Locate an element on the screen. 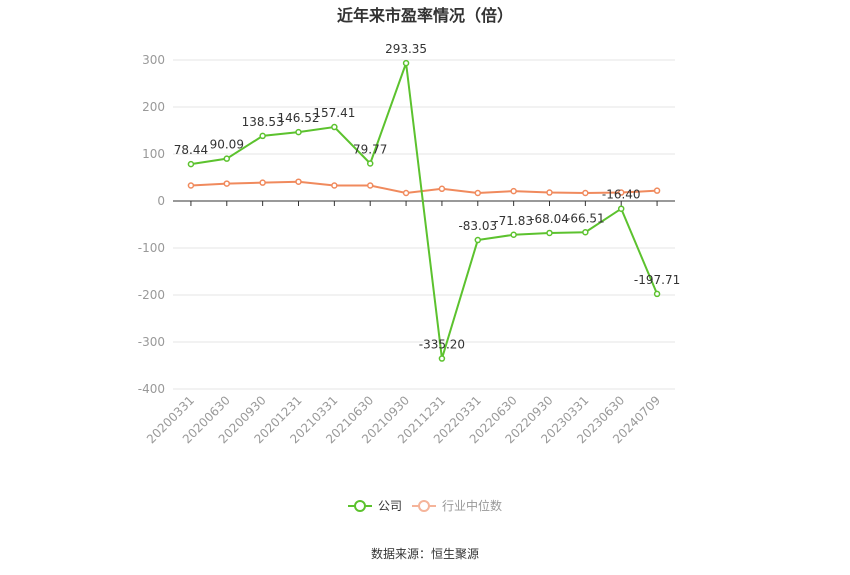  legend-industry-label: 行业中位数 is located at coordinates (472, 505).